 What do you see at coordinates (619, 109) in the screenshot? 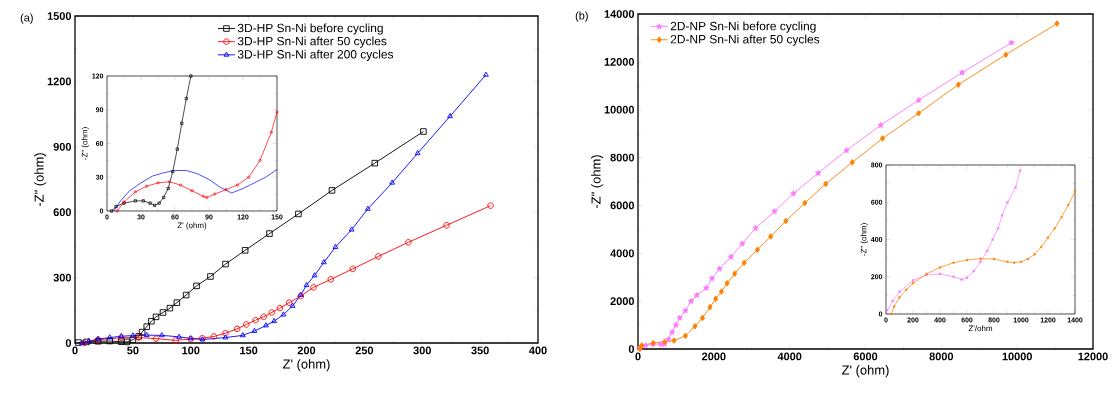
I see `y-tick-label: 10000` at bounding box center [619, 109].